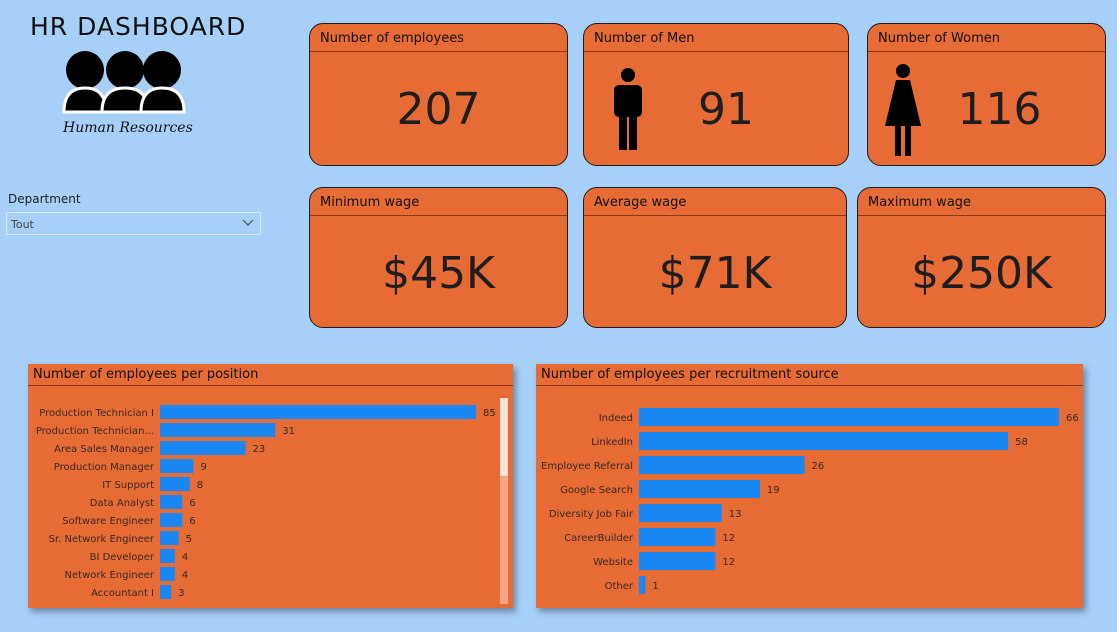  I want to click on department-filter-label: Department, so click(44, 199).